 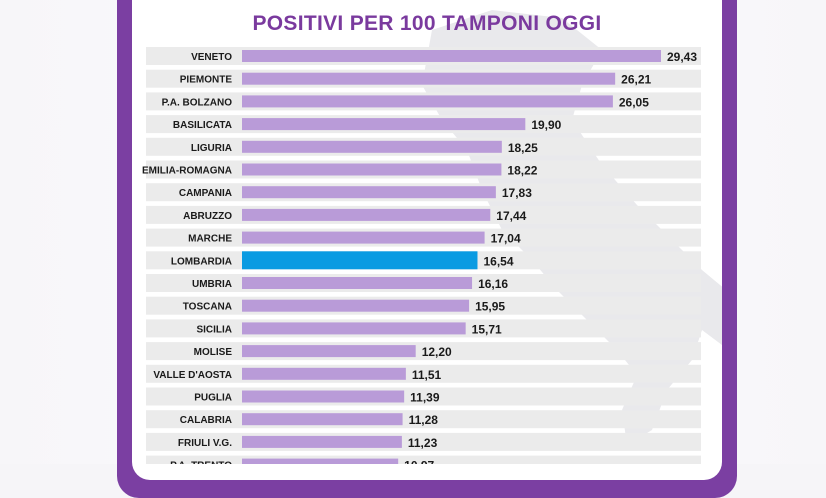 I want to click on bar-calabria, so click(x=322, y=419).